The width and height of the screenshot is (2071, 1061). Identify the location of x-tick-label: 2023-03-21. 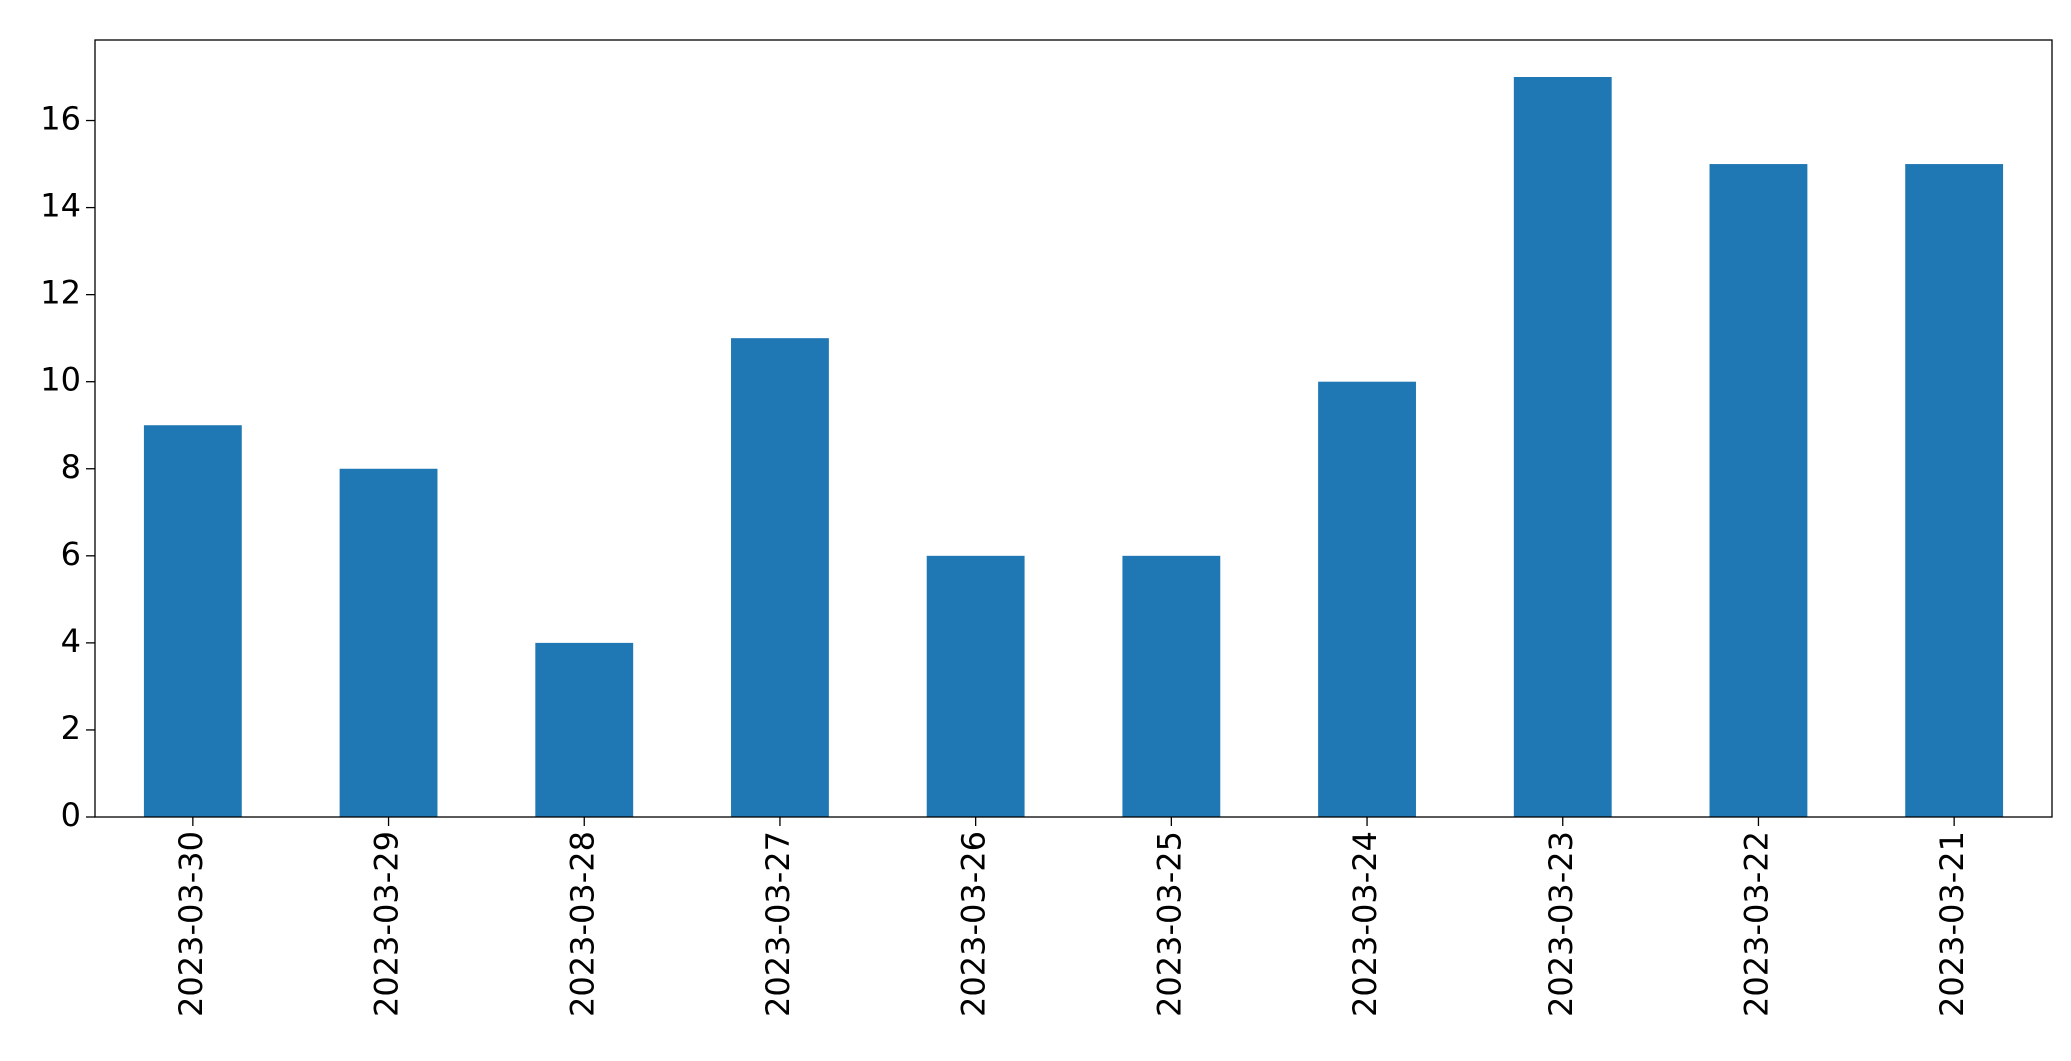
(1952, 924).